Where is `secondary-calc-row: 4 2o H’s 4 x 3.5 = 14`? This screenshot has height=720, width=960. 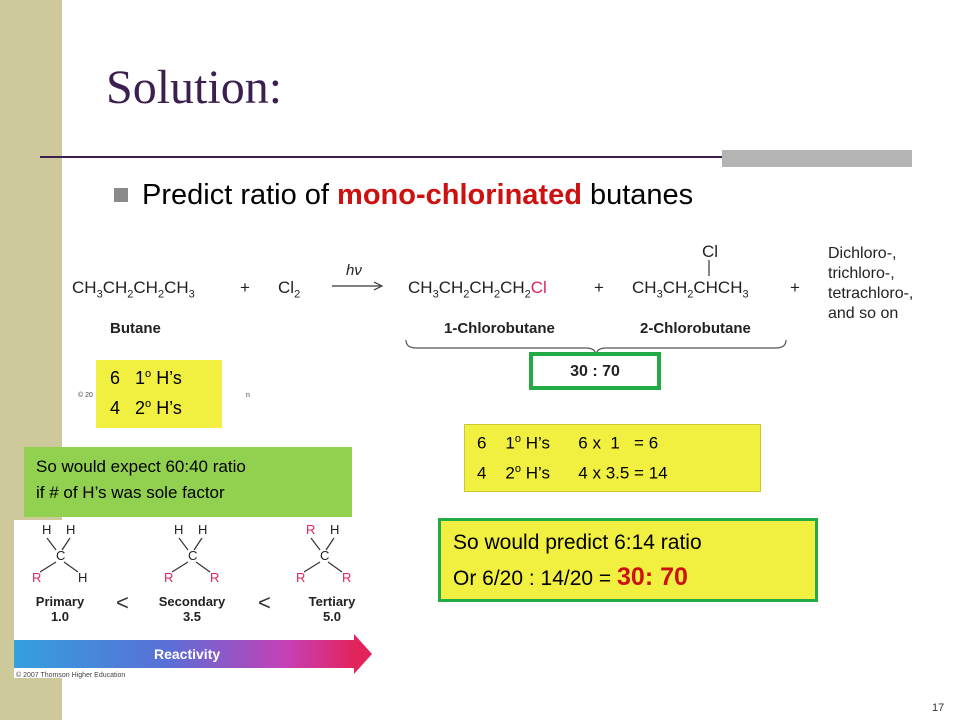 secondary-calc-row: 4 2o H’s 4 x 3.5 = 14 is located at coordinates (572, 473).